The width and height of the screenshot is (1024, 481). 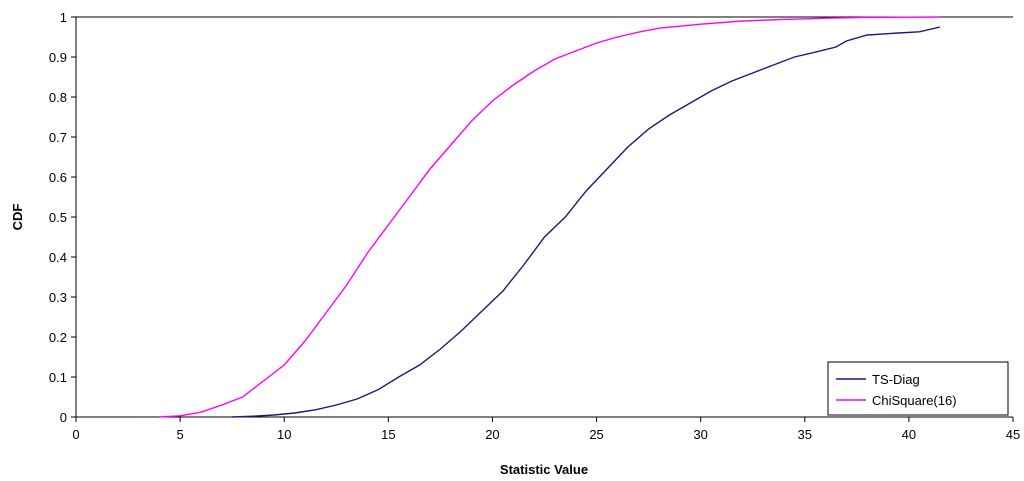 What do you see at coordinates (914, 400) in the screenshot?
I see `legend-label-chisquare: ChiSquare(16)` at bounding box center [914, 400].